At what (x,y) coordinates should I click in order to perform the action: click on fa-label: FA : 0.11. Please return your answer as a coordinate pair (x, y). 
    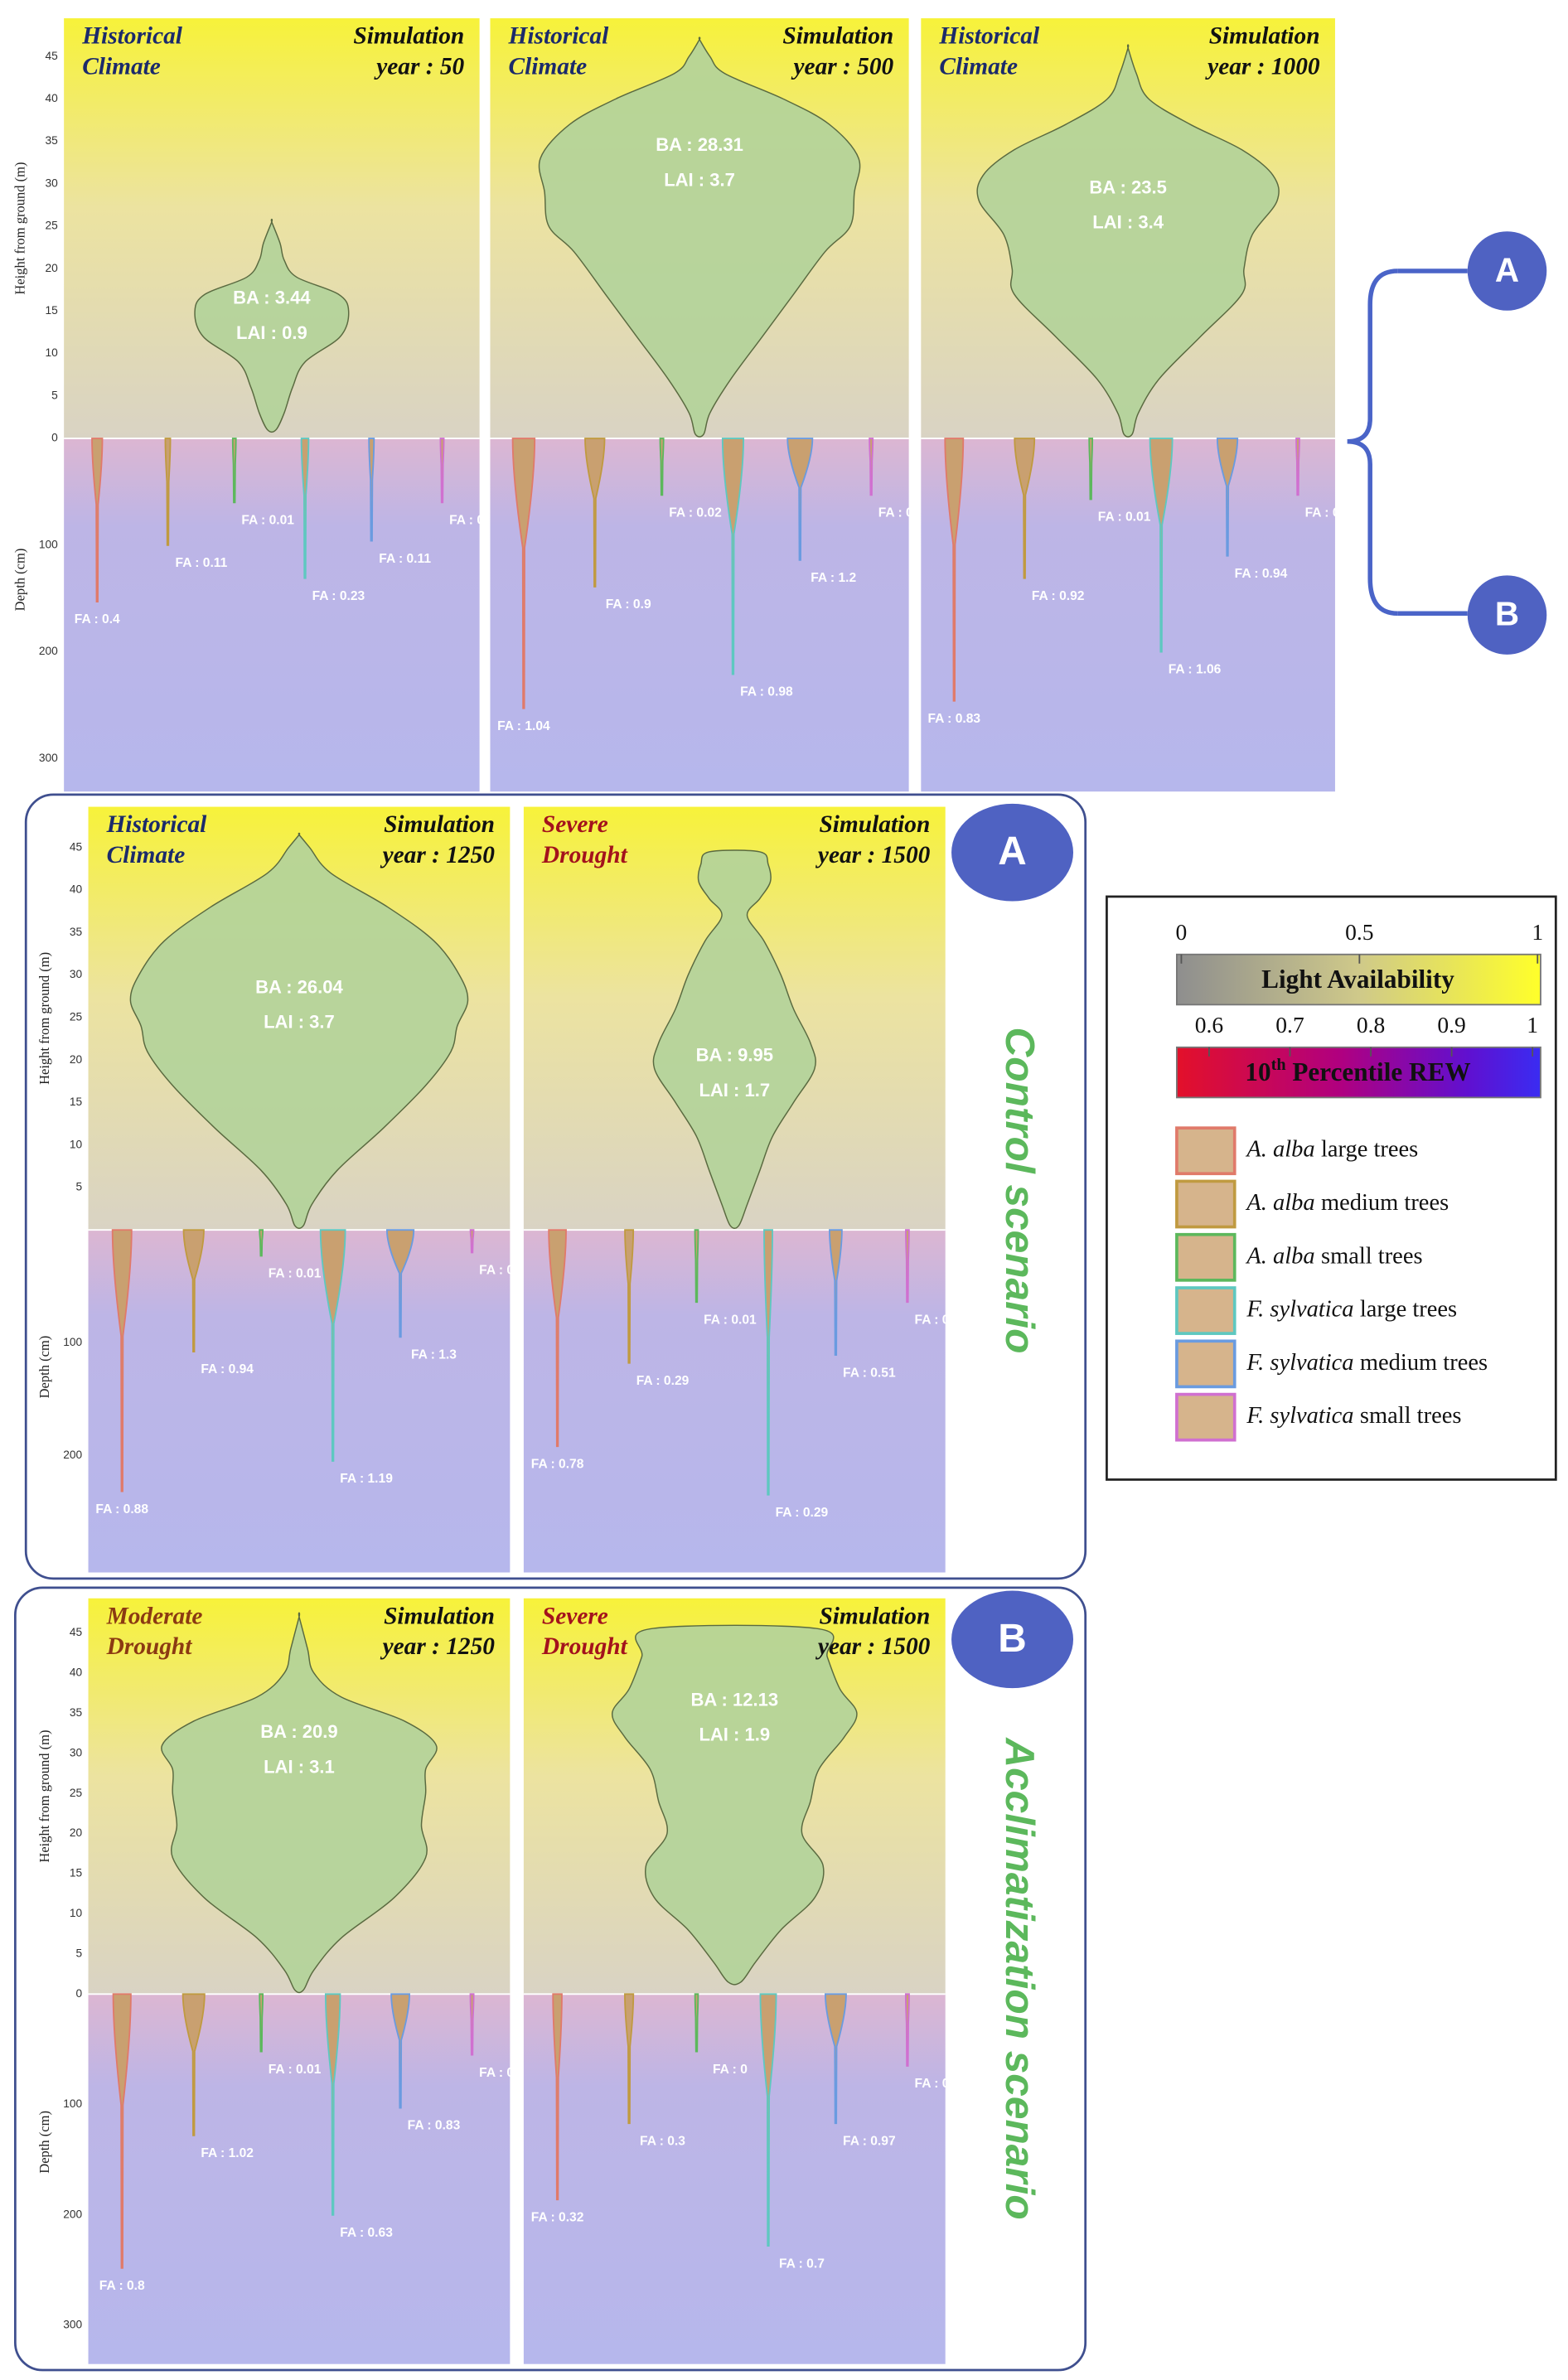
    Looking at the image, I should click on (405, 559).